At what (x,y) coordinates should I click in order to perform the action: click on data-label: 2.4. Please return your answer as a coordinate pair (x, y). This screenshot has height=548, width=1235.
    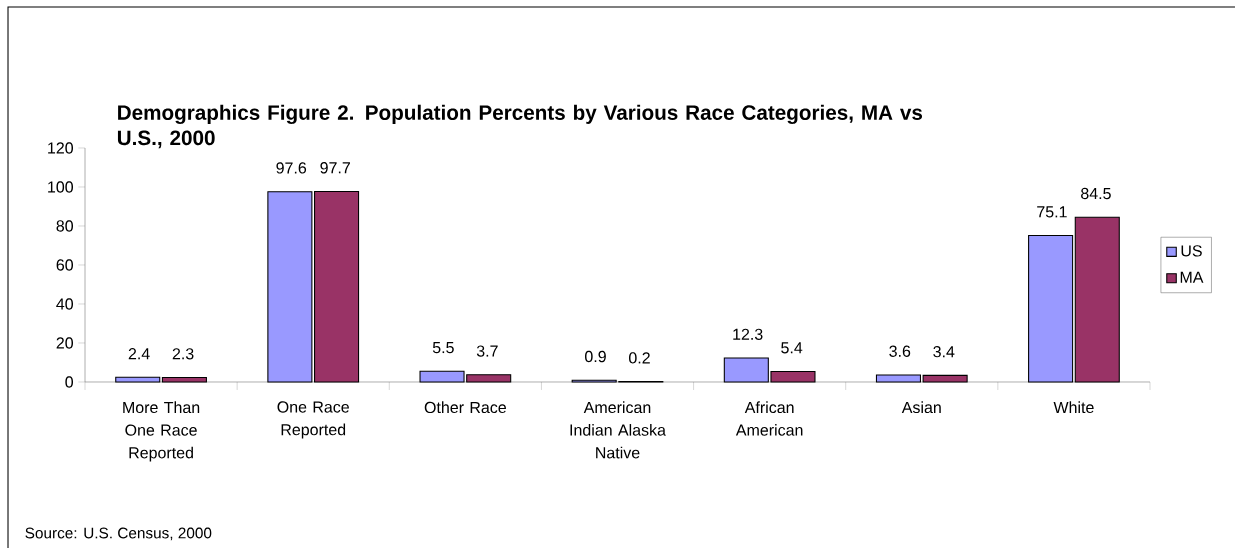
    Looking at the image, I should click on (139, 354).